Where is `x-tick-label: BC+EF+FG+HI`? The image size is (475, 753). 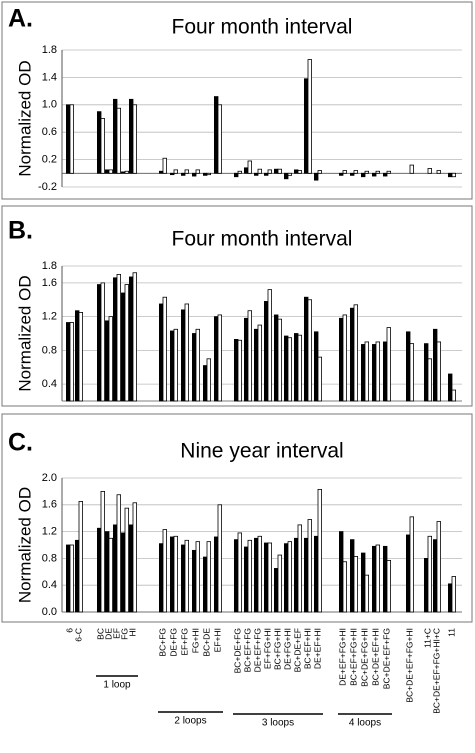
x-tick-label: BC+EF+FG+HI is located at coordinates (353, 657).